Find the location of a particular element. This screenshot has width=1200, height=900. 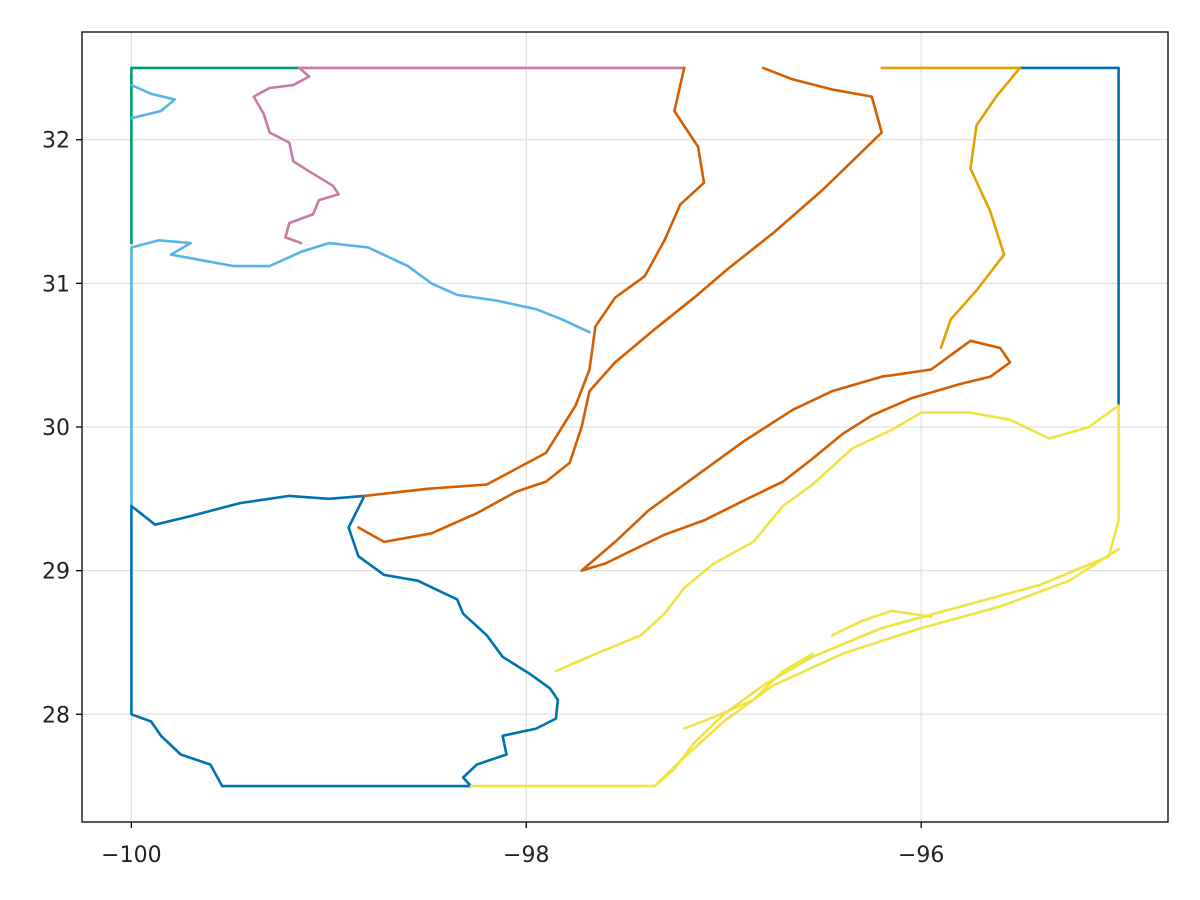

x-tick-label: −98 is located at coordinates (526, 855).